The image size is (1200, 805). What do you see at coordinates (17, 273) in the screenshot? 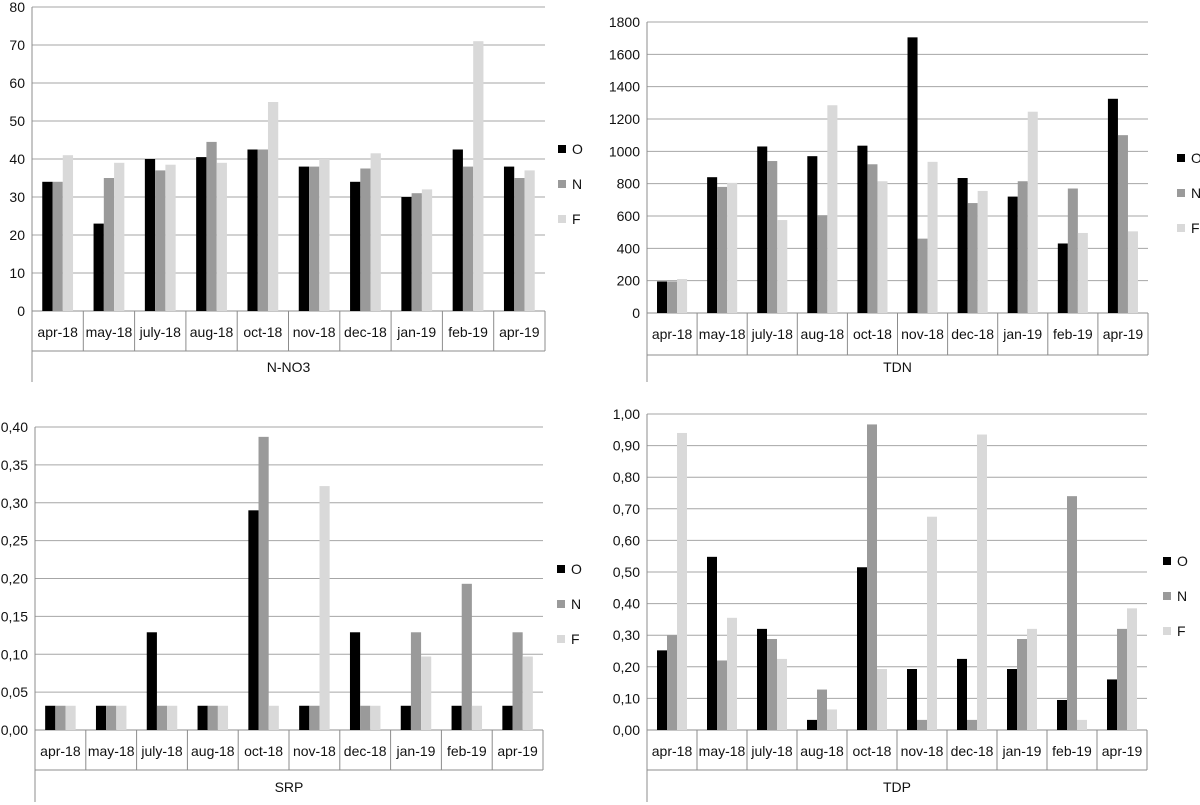
I see `n-no3-ytick-label: 10` at bounding box center [17, 273].